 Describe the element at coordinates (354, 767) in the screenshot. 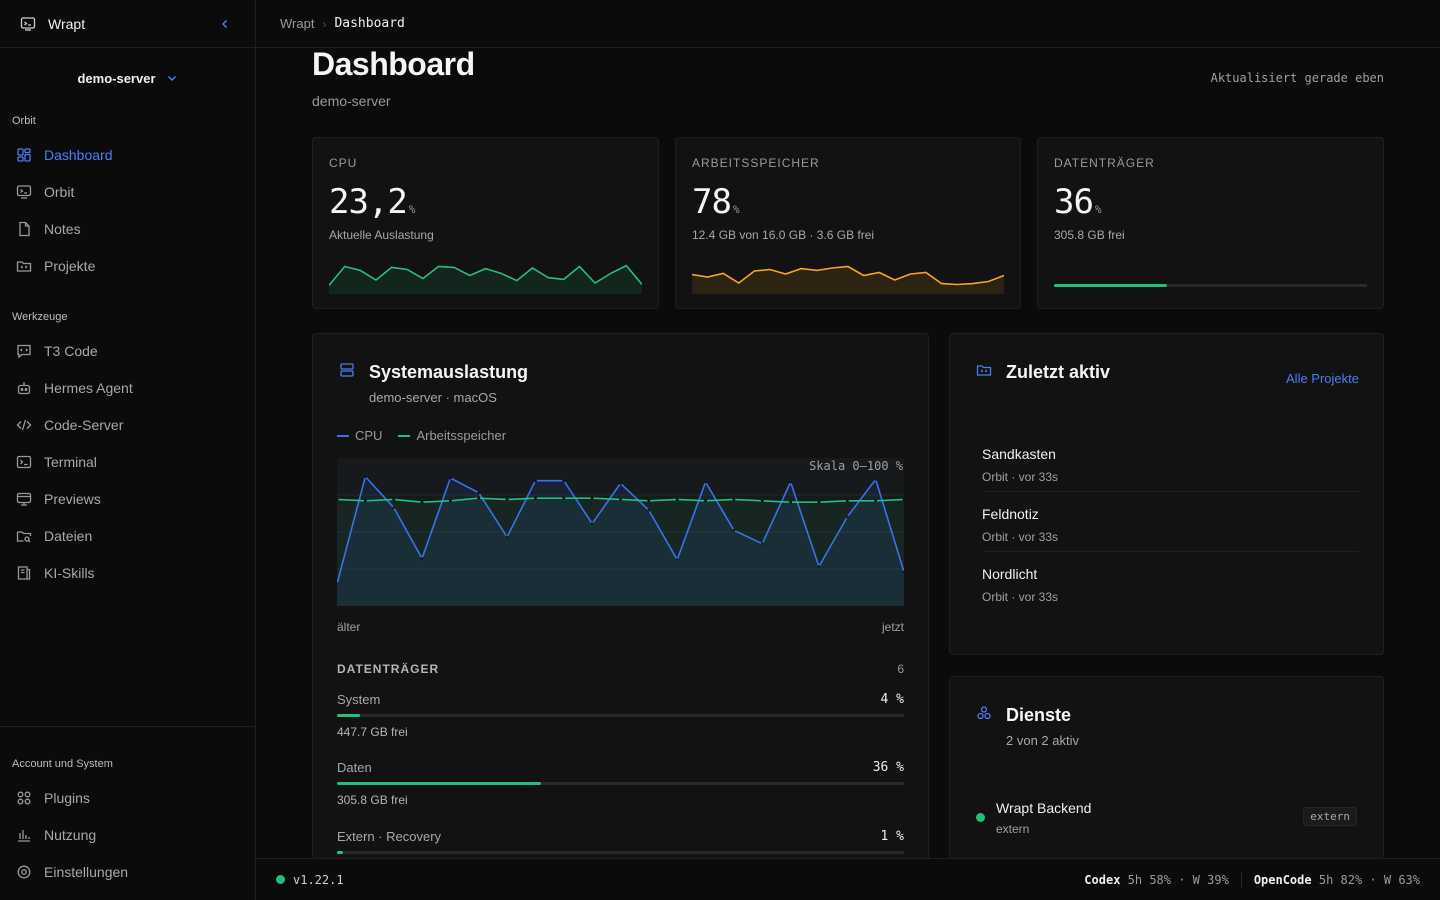

I see `disk-name: Daten` at that location.